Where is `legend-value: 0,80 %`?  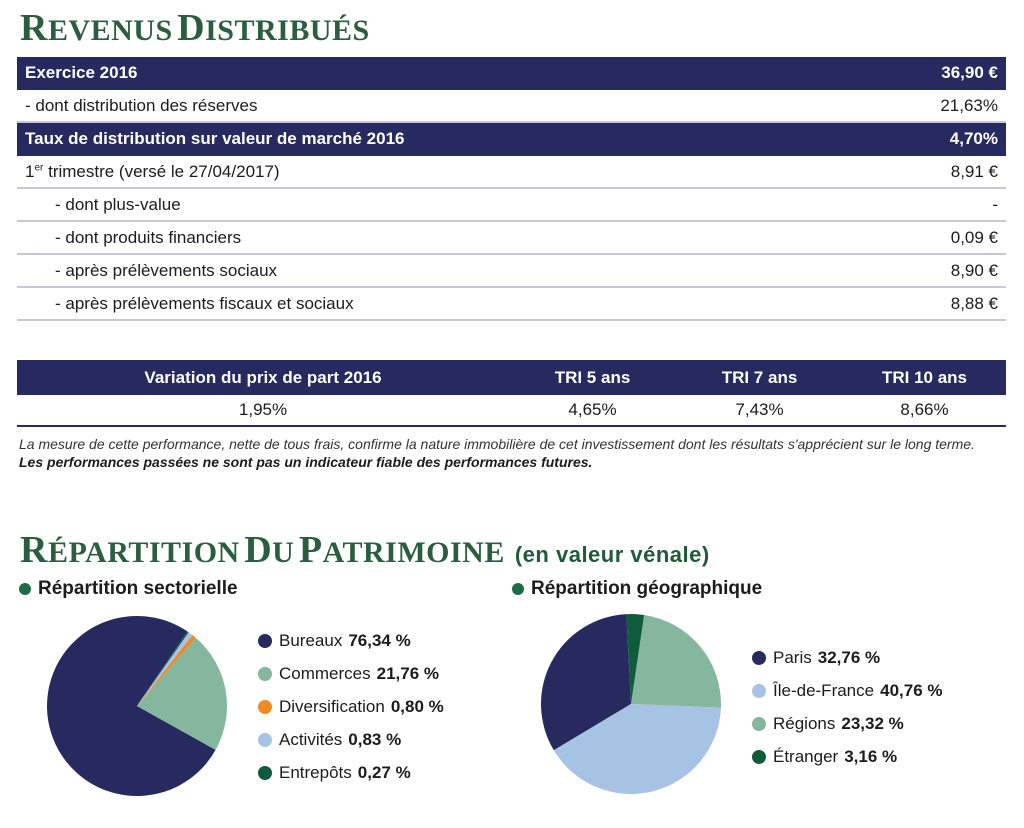 legend-value: 0,80 % is located at coordinates (417, 706).